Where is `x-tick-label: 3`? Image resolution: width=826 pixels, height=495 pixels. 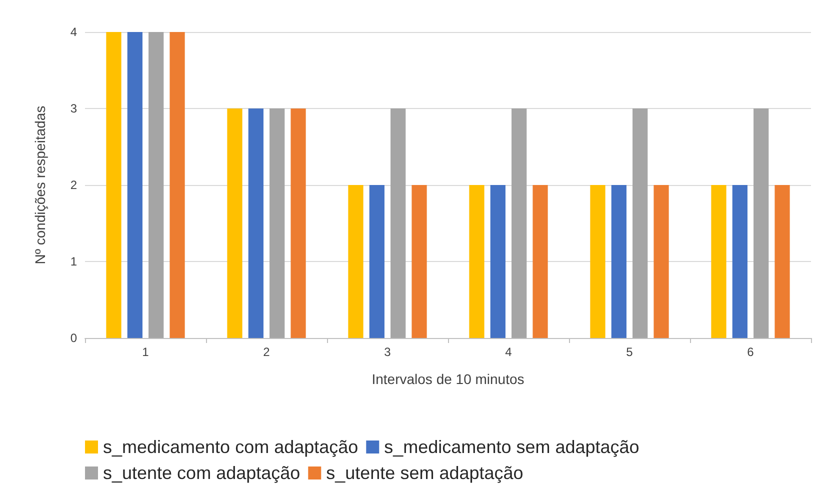 x-tick-label: 3 is located at coordinates (388, 352).